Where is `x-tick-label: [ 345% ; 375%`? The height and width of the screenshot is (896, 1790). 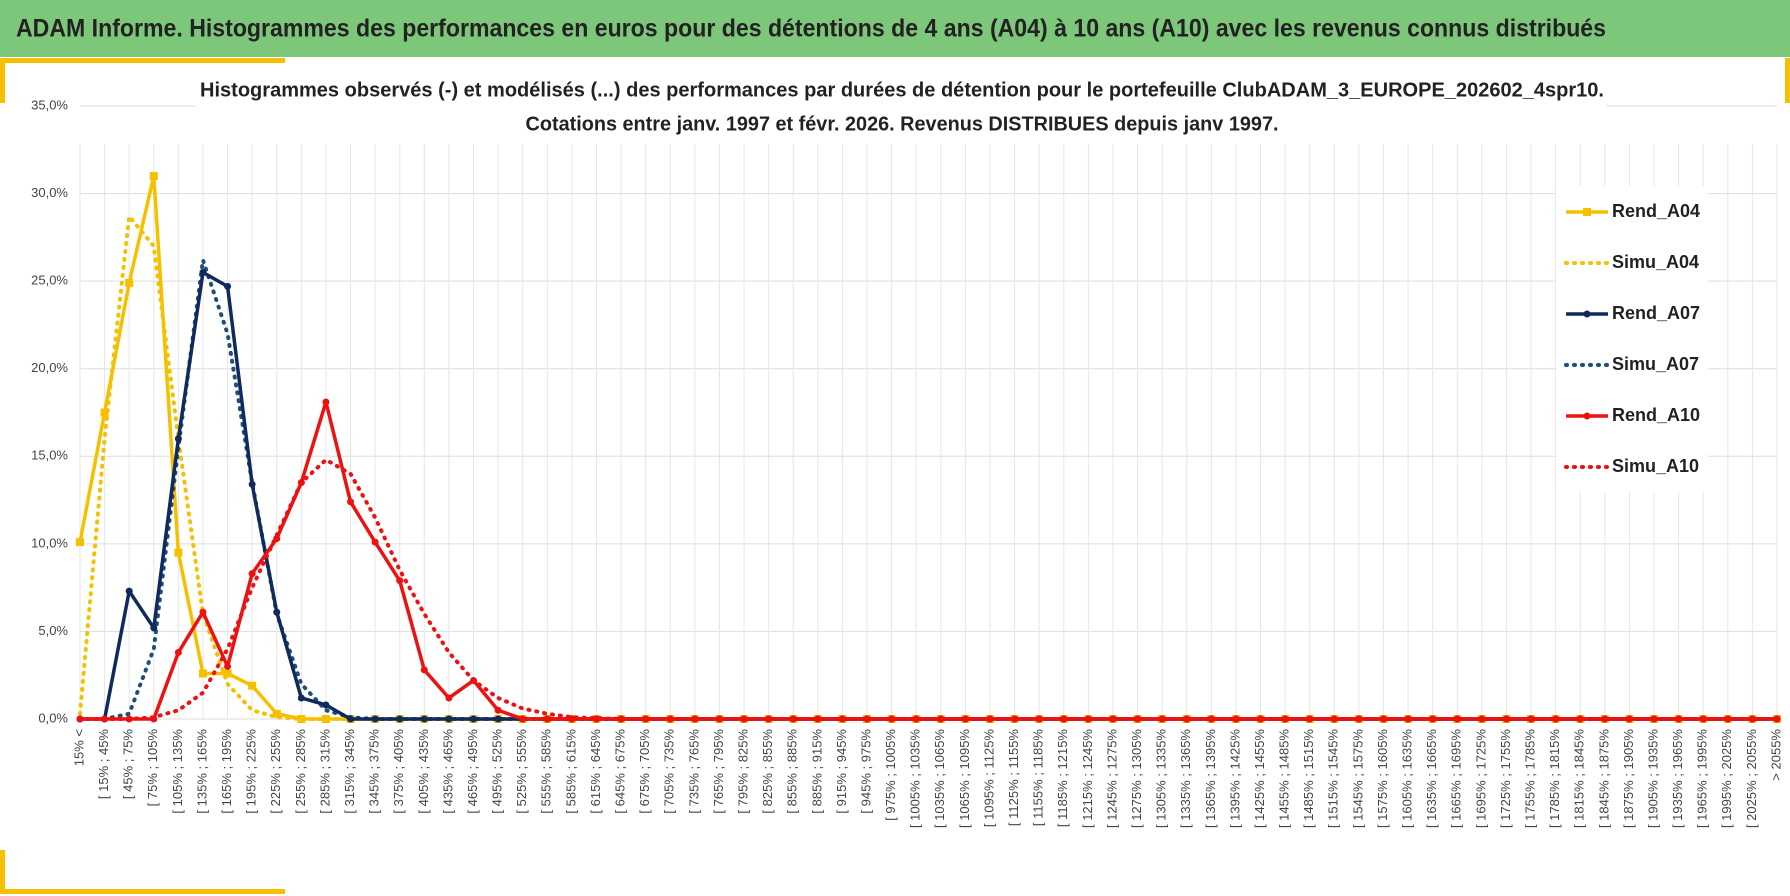
x-tick-label: [ 345% ; 375% is located at coordinates (374, 771).